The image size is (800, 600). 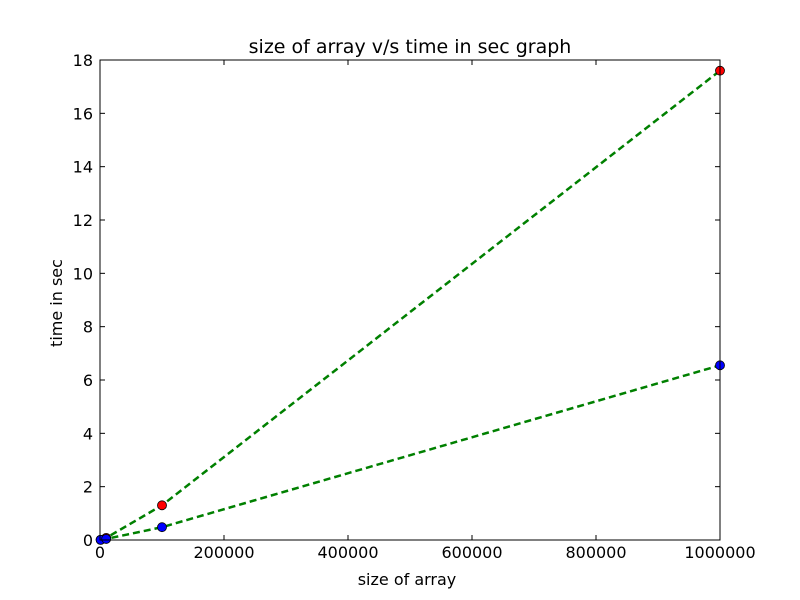 I want to click on series-1-point, so click(x=162, y=505).